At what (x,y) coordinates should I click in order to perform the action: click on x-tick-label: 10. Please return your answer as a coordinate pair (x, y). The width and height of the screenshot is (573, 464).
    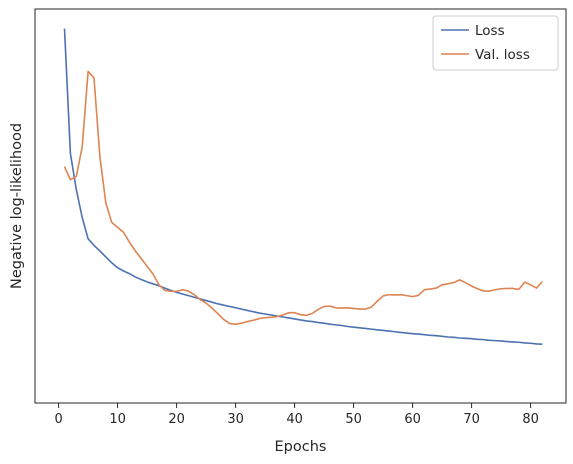
    Looking at the image, I should click on (117, 419).